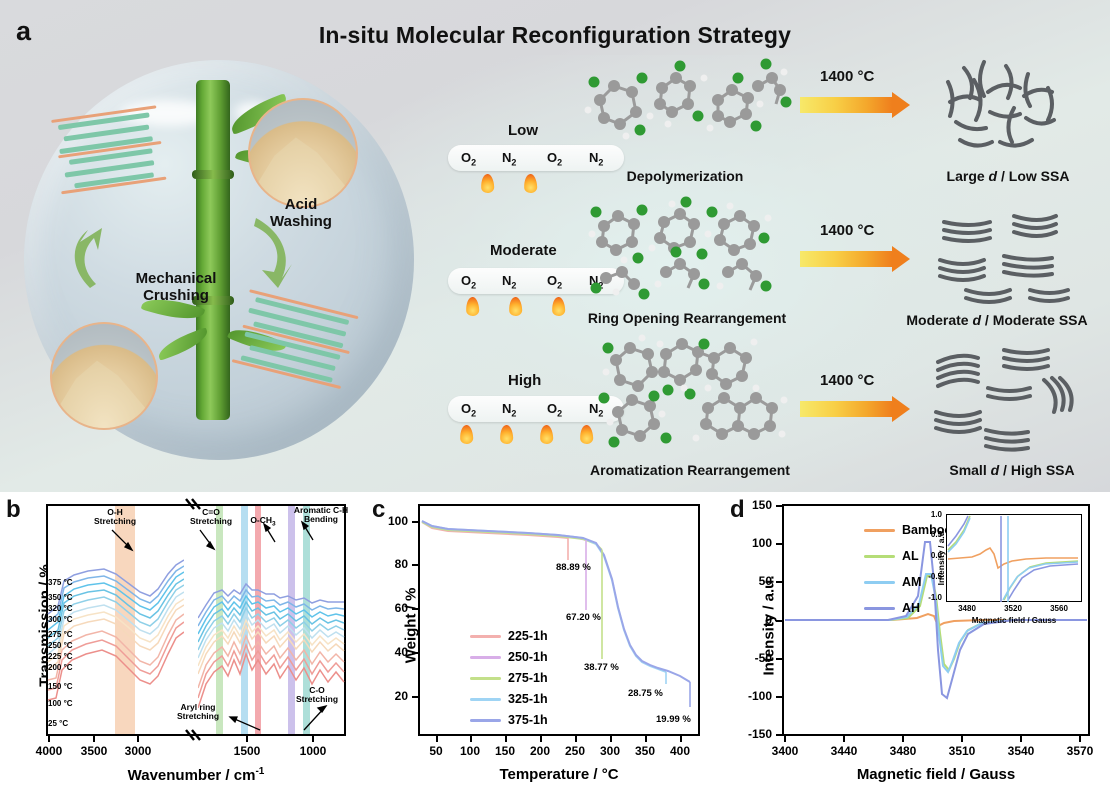  Describe the element at coordinates (970, 470) in the screenshot. I see `row-3-result-prefix: Small` at that location.